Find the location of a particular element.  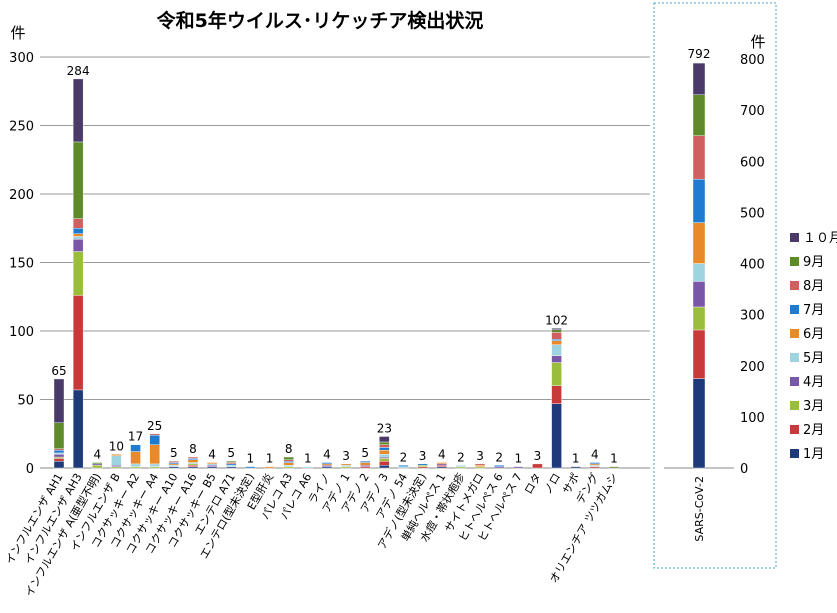

bar-total-label: 284 is located at coordinates (78, 71).